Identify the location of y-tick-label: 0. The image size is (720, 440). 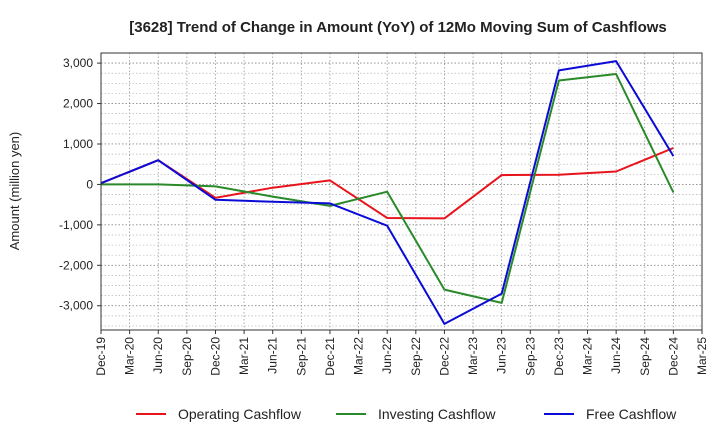
(89, 184).